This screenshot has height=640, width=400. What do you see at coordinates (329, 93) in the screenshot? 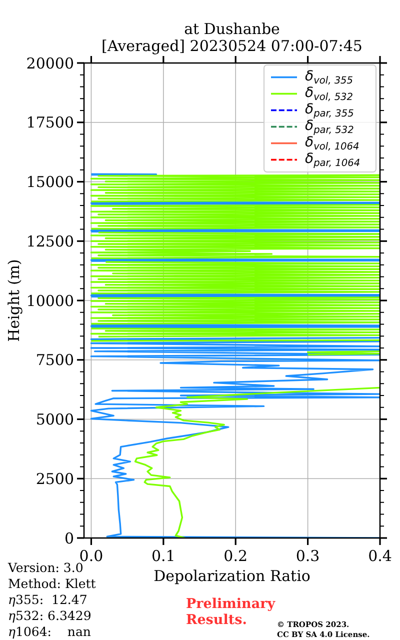
I see `legend-label: δ$_{vol, 532}$` at bounding box center [329, 93].